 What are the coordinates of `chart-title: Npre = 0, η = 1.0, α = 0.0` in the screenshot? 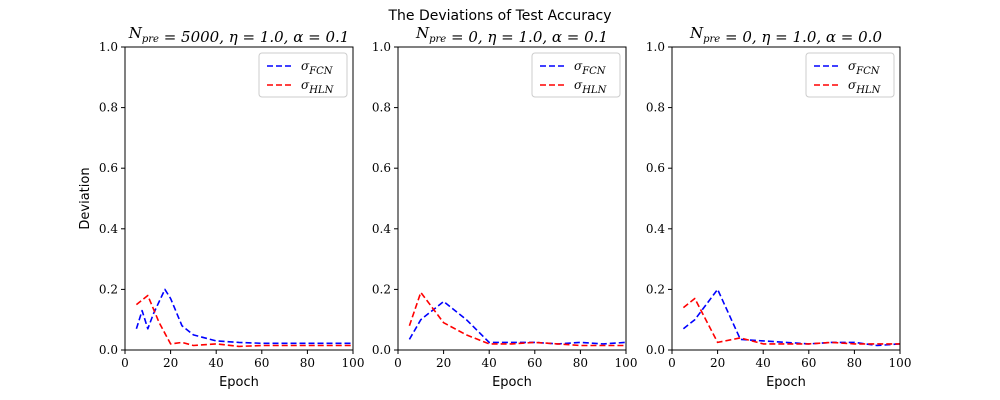 It's located at (785, 35).